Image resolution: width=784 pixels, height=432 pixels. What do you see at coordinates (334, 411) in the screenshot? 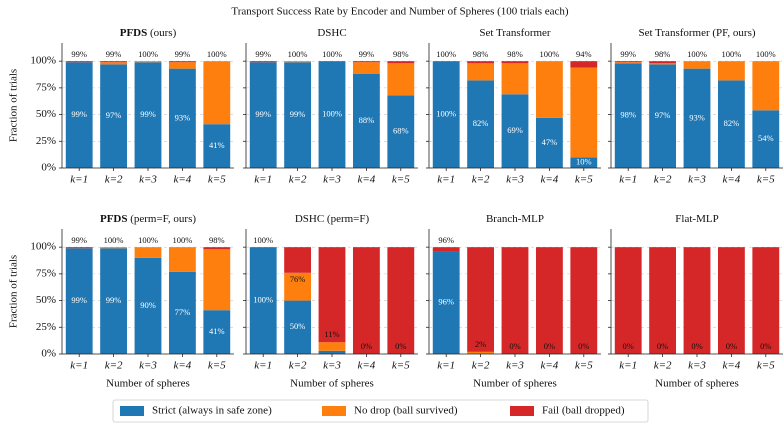
I see `legend-swatch` at bounding box center [334, 411].